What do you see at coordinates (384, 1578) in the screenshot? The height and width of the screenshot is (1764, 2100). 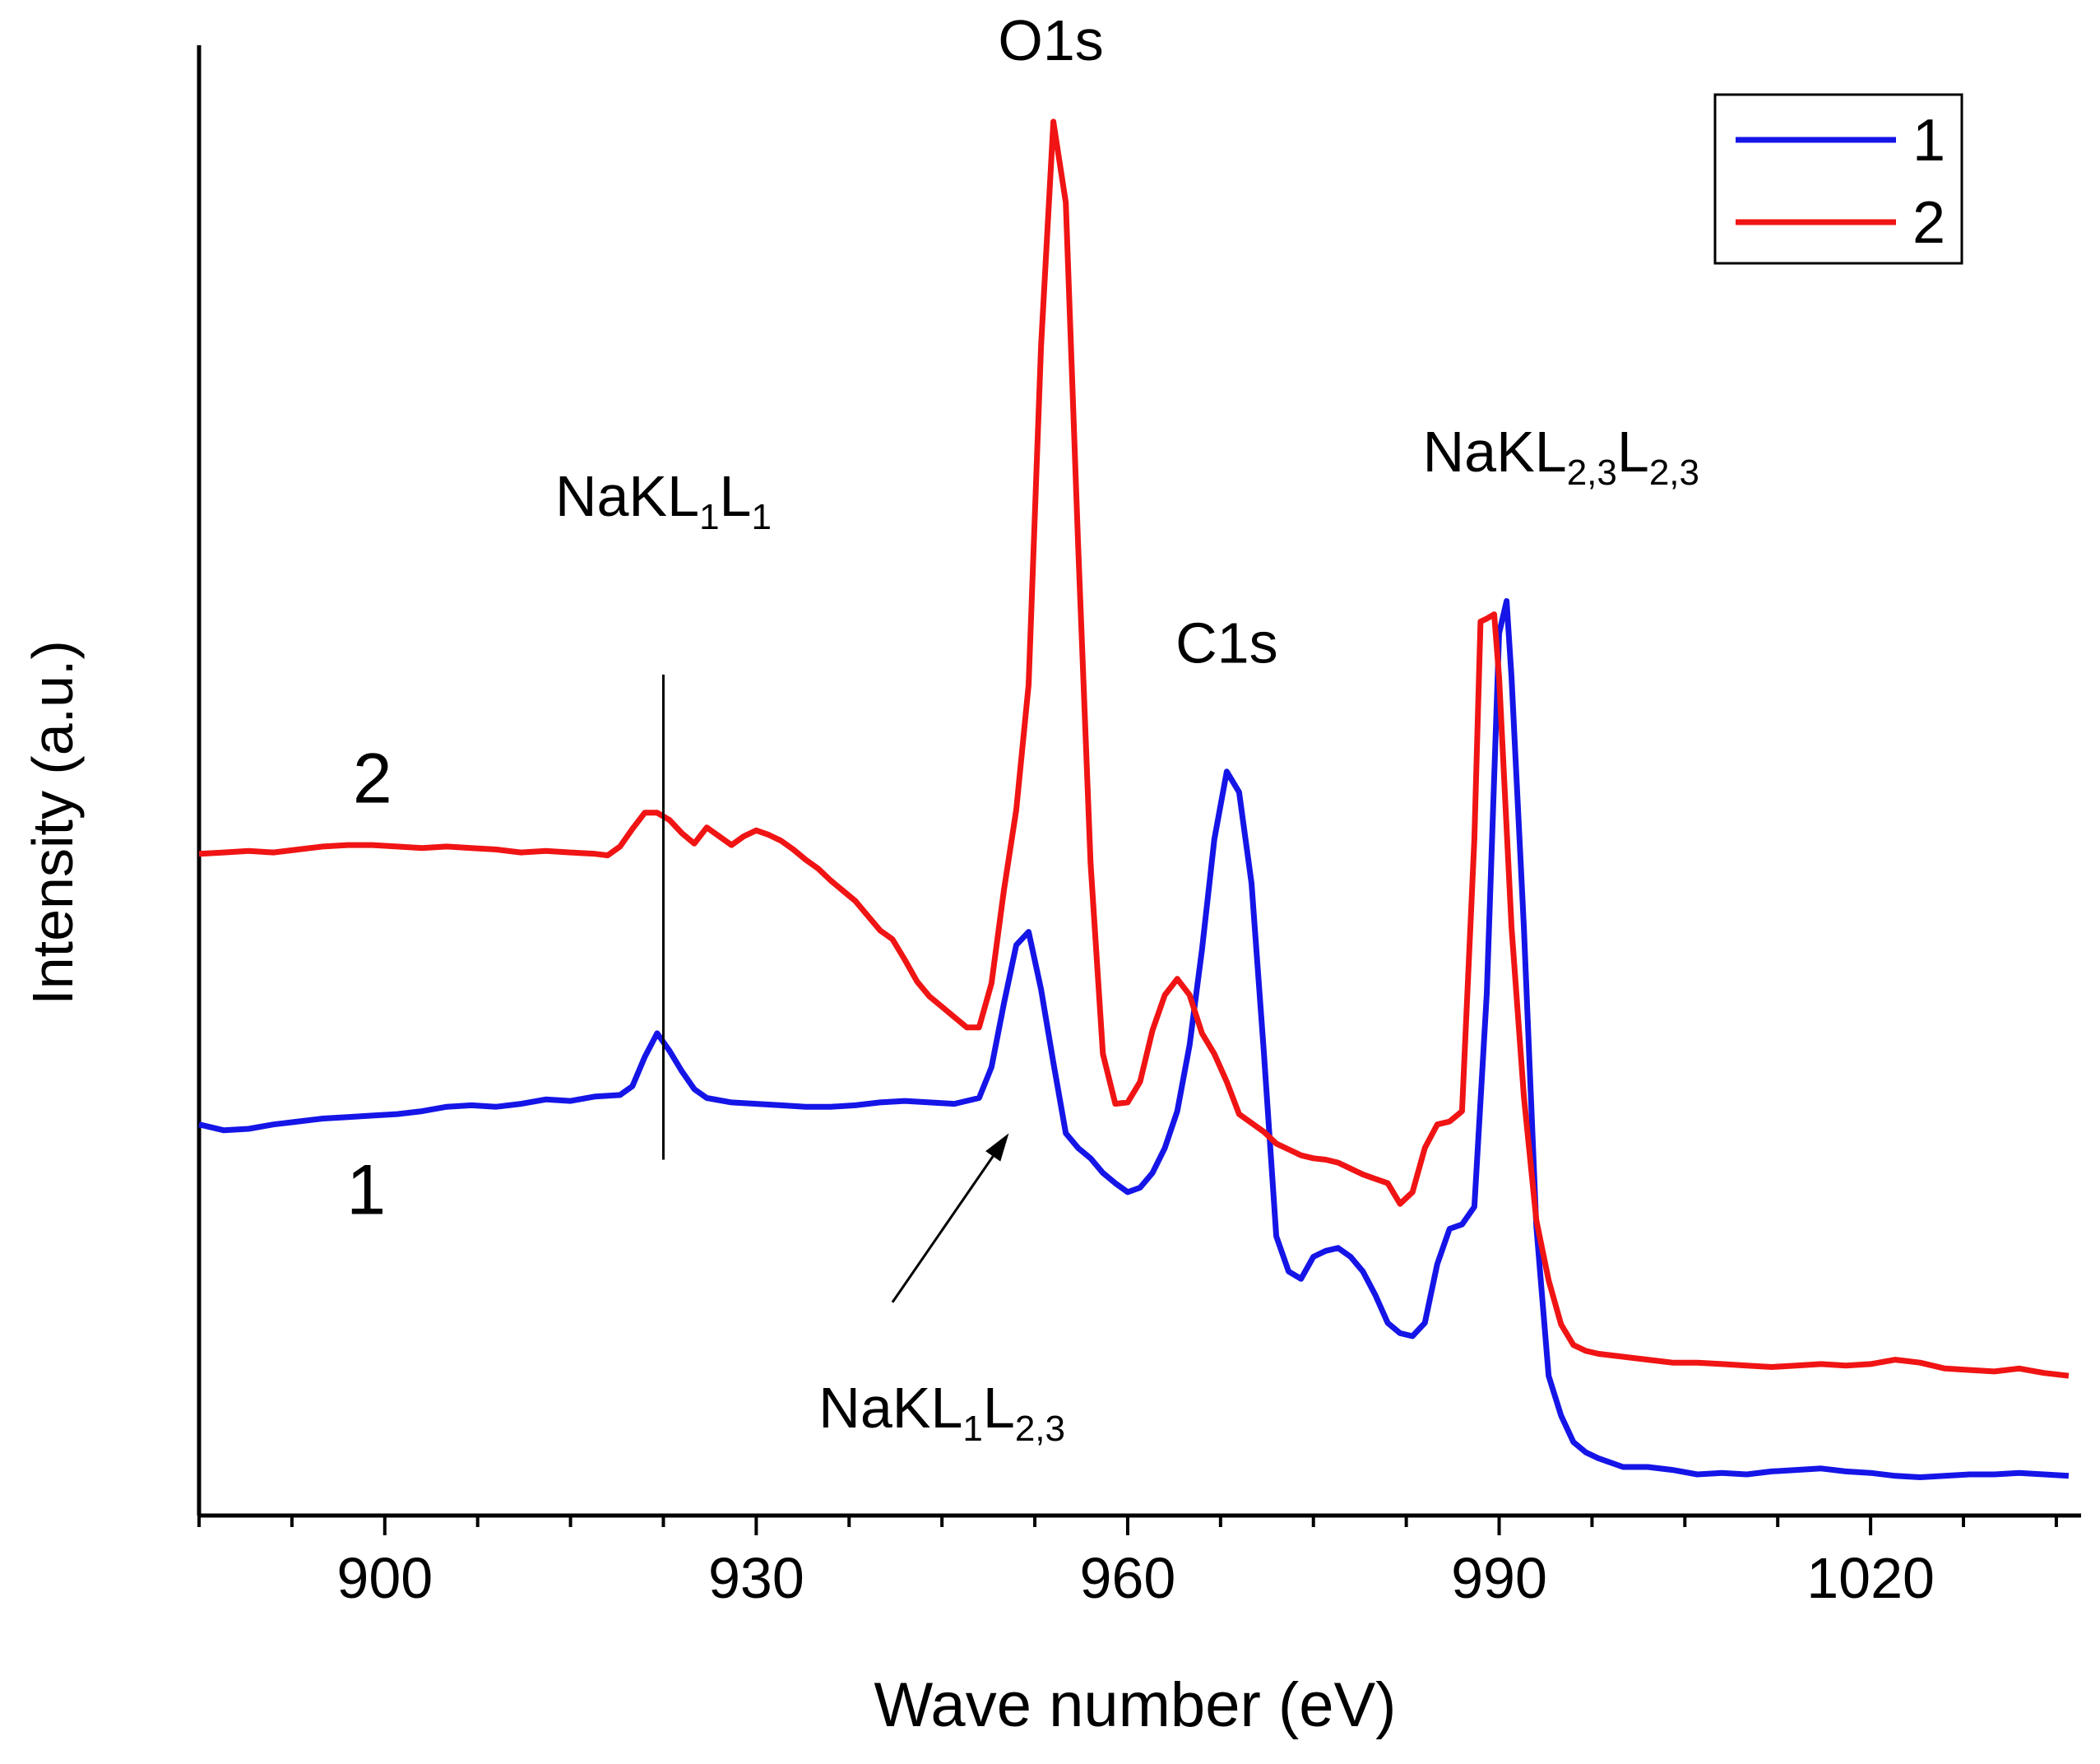 I see `x-tick-label: 900` at bounding box center [384, 1578].